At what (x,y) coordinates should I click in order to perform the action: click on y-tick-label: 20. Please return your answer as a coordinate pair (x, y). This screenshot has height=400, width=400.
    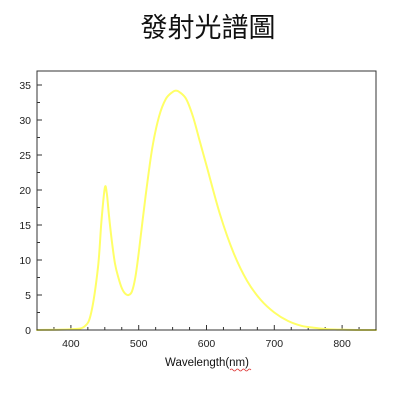
    Looking at the image, I should click on (25, 191).